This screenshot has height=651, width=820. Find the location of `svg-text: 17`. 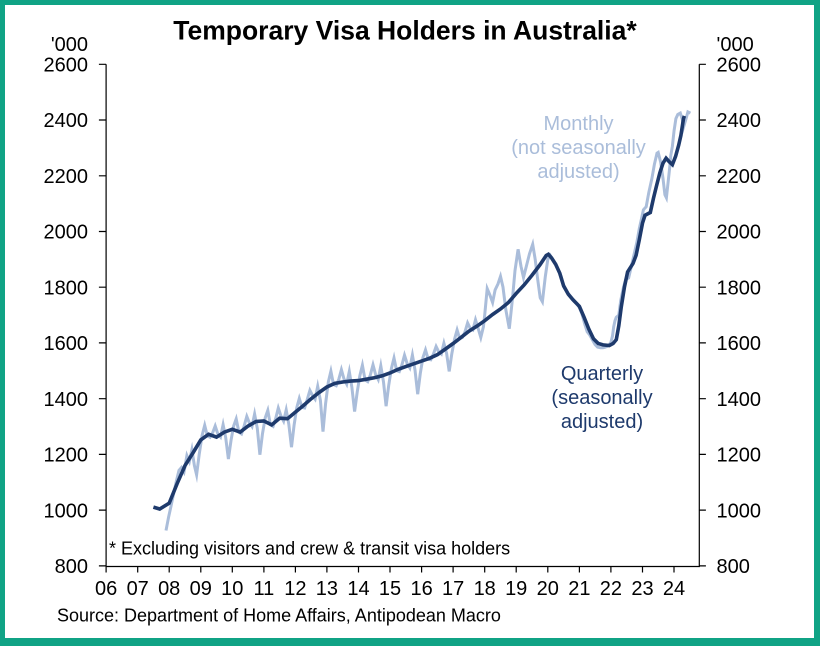

svg-text: 17 is located at coordinates (453, 589).